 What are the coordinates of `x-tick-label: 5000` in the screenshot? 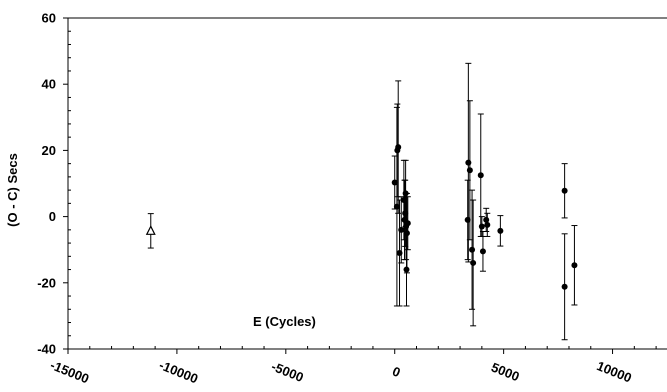 It's located at (505, 371).